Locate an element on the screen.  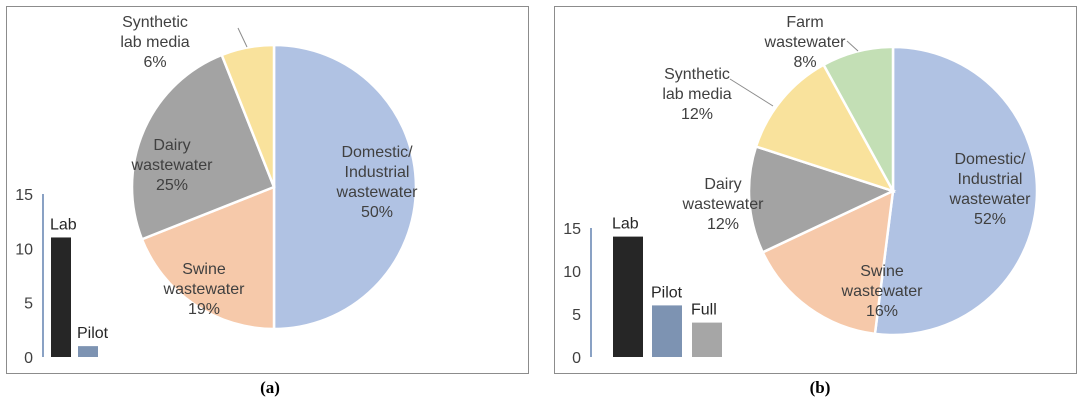
pie-label-domestic-industrial-wastewater: Domestic/Industrial wastewater 50% is located at coordinates (377, 182).